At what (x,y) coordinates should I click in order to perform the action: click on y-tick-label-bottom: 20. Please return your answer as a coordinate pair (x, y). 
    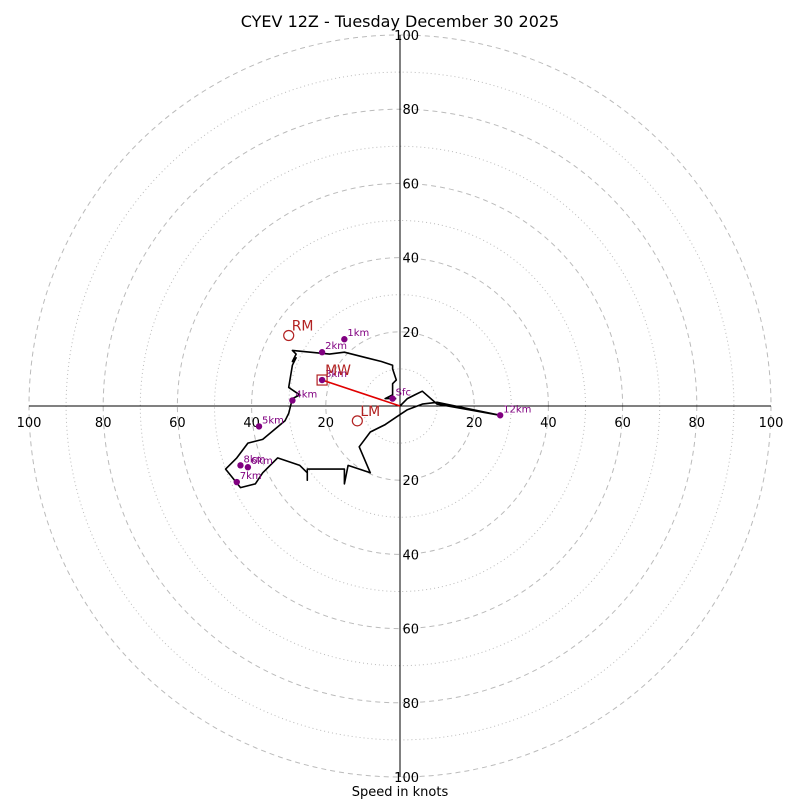
    Looking at the image, I should click on (410, 481).